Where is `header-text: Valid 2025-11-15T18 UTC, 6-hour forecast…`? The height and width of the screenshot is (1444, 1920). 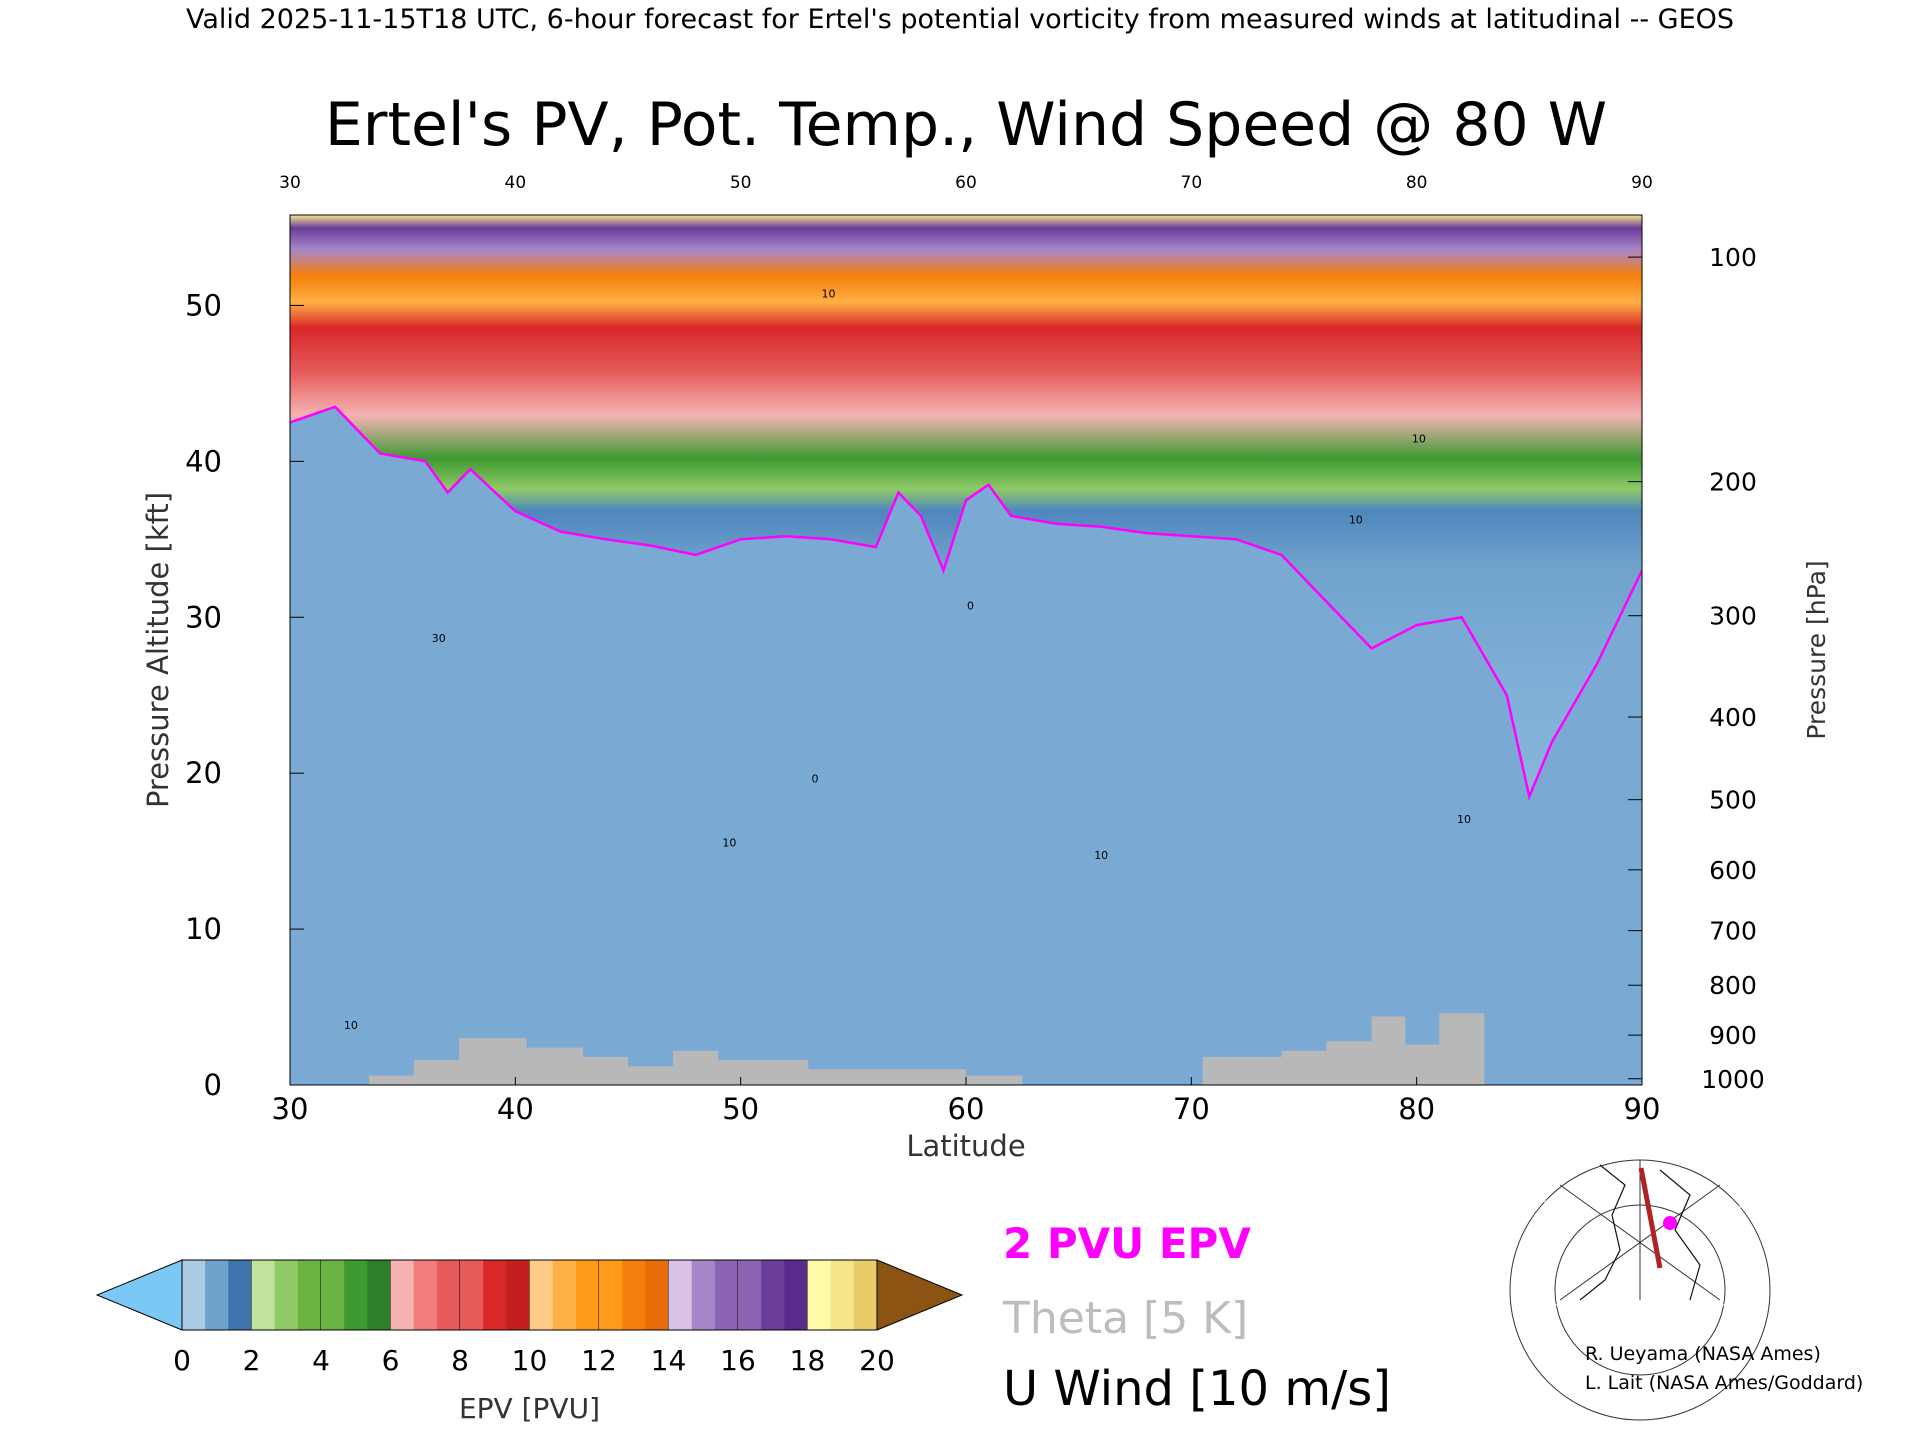
header-text: Valid 2025-11-15T18 UTC, 6-hour forecast… is located at coordinates (960, 19).